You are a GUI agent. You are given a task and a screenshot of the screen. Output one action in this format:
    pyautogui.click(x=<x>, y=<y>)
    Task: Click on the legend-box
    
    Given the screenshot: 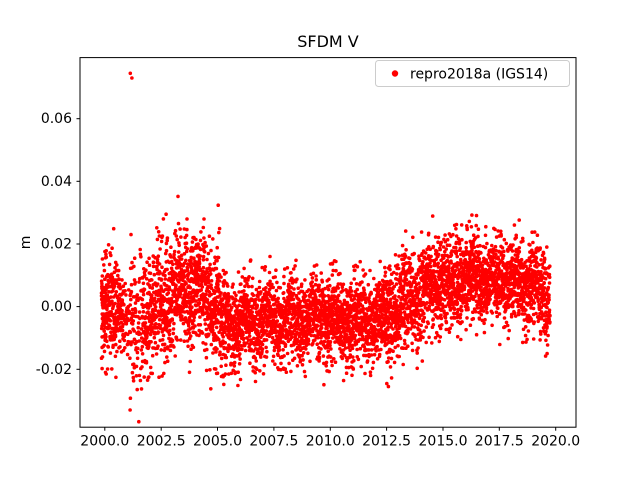 What is the action you would take?
    pyautogui.click(x=472, y=73)
    